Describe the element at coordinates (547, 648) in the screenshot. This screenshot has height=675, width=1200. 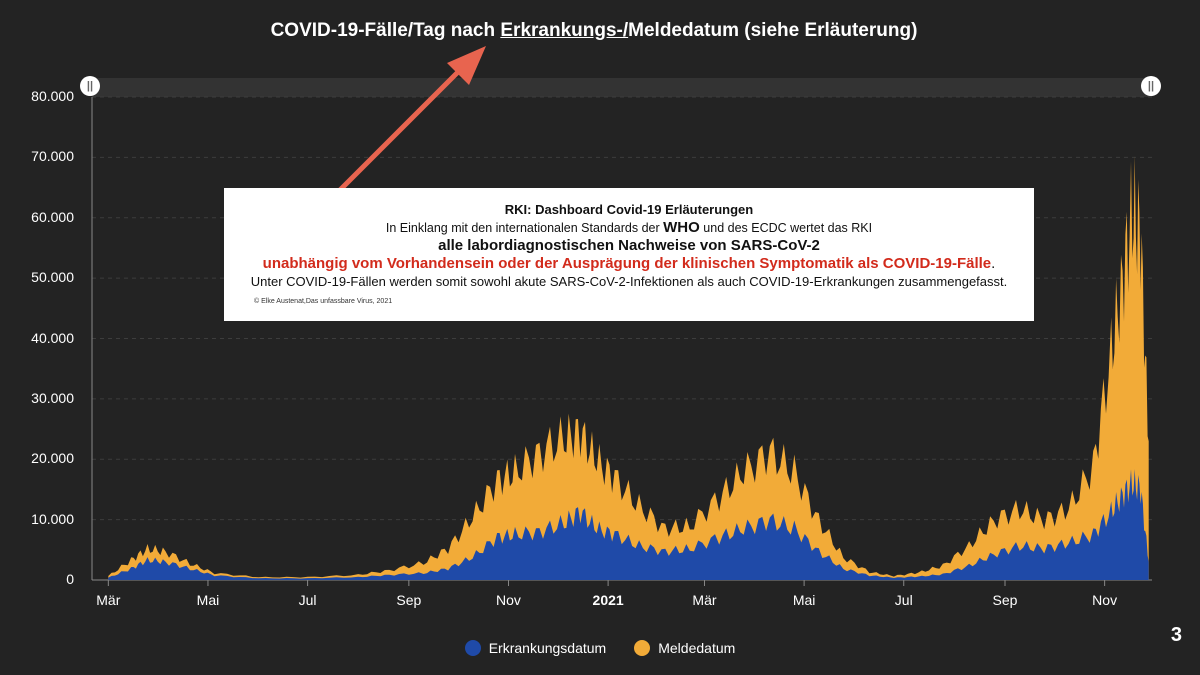
I see `legend-label-erkrankungsdatum: Erkrankungsdatum` at that location.